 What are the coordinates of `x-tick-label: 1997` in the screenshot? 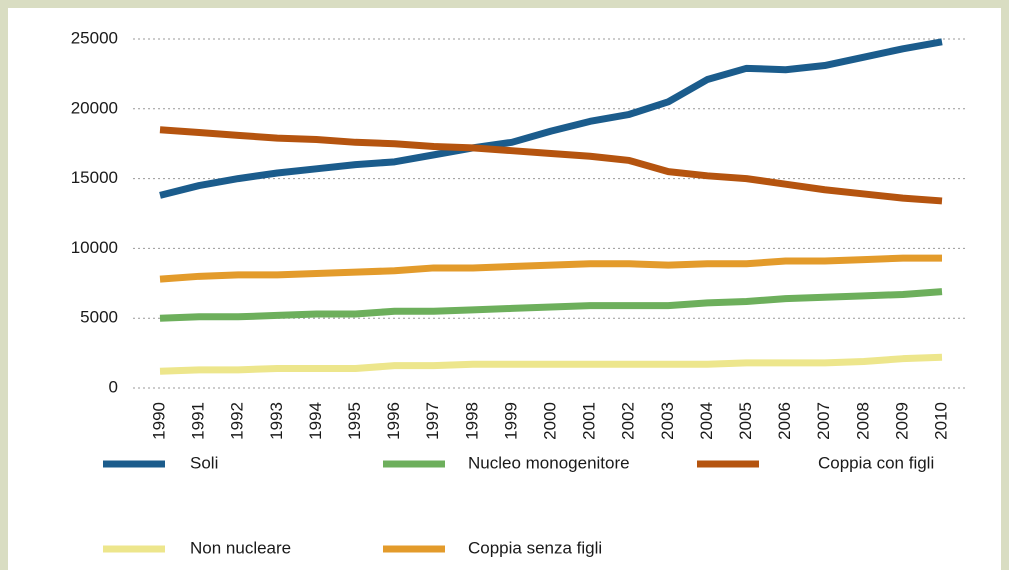 It's located at (432, 421).